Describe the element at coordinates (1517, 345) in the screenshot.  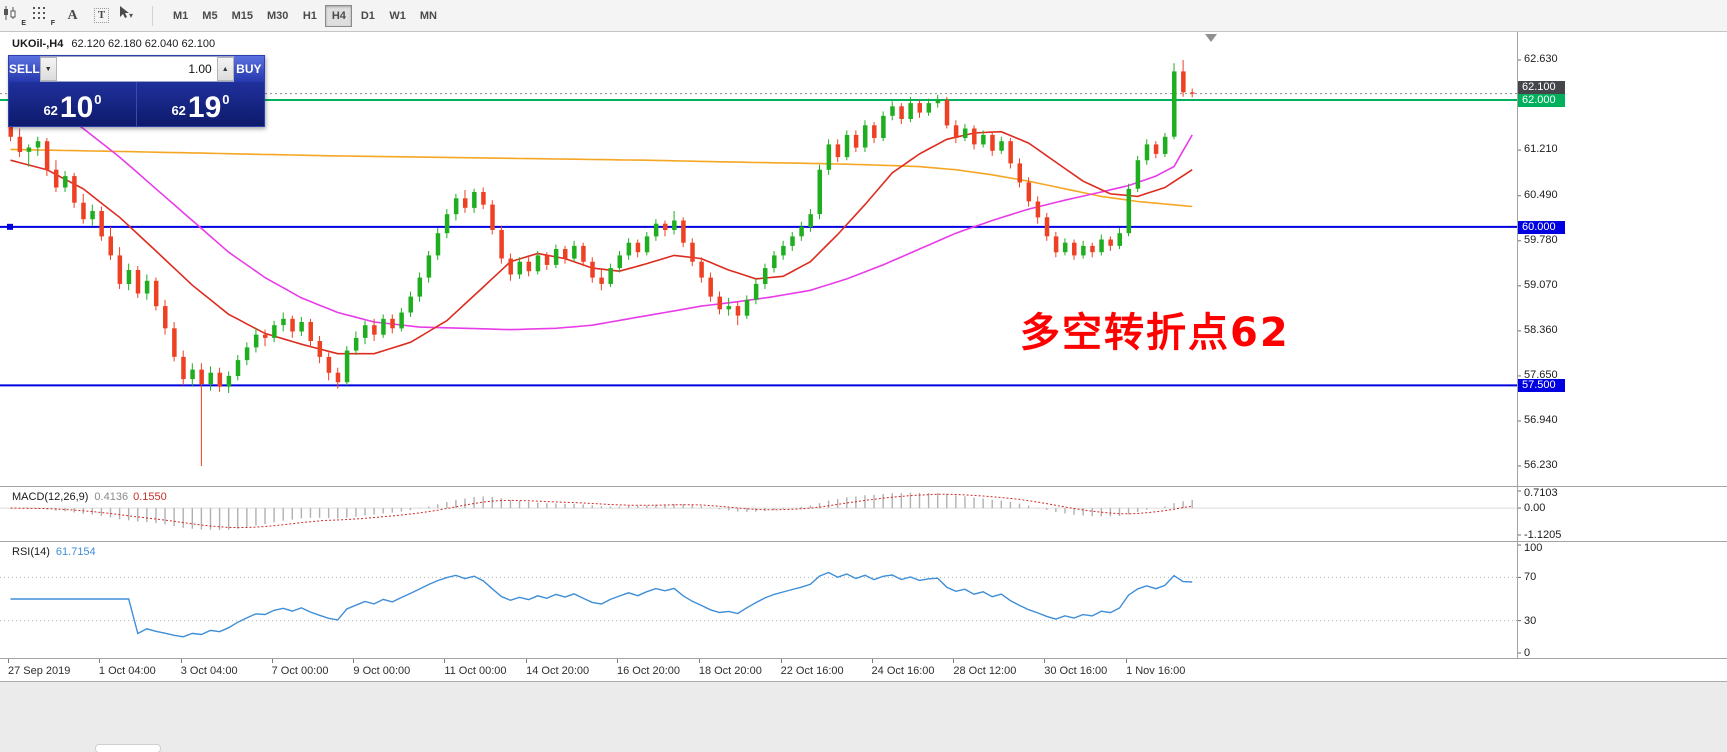
I see `axis-separator` at that location.